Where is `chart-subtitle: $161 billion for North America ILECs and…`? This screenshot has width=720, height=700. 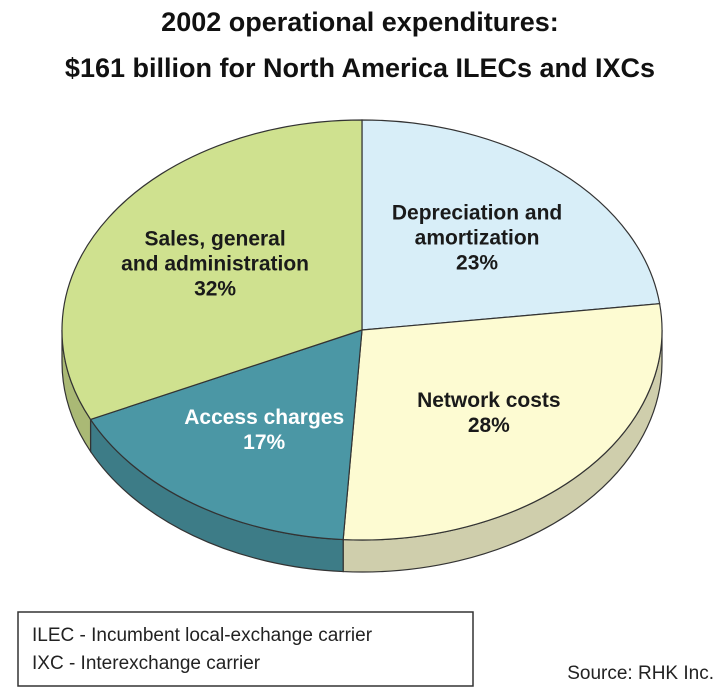
chart-subtitle: $161 billion for North America ILECs and… is located at coordinates (360, 68).